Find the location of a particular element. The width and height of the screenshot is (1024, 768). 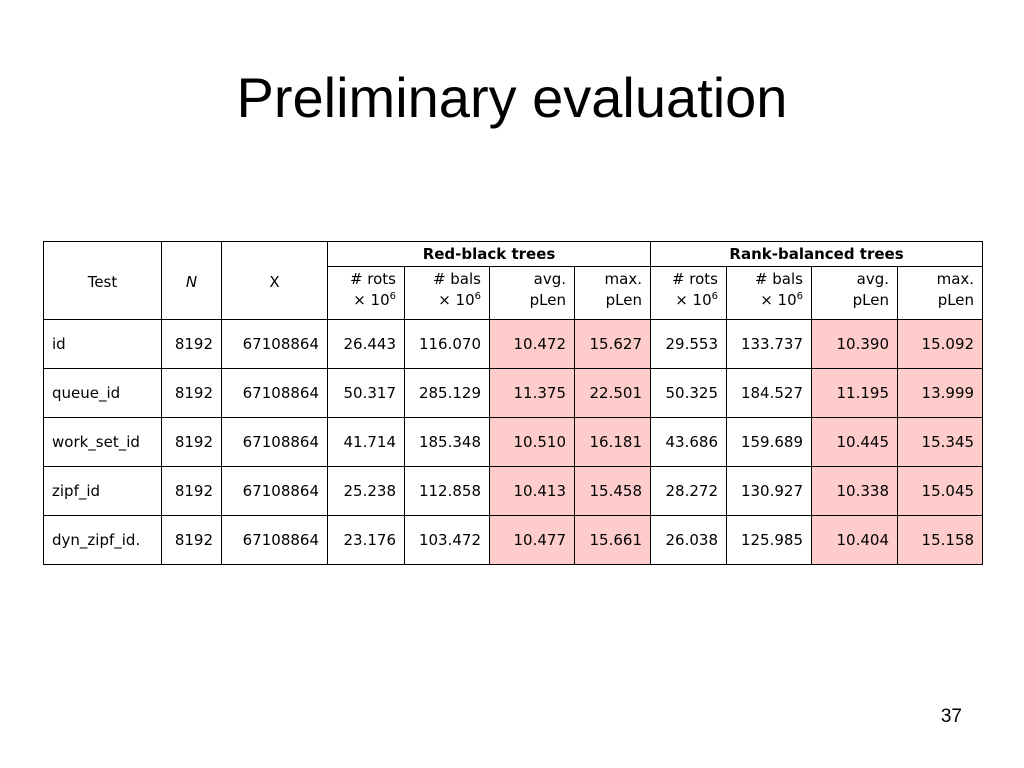

cell-rk-bals: 184.527 is located at coordinates (769, 393).